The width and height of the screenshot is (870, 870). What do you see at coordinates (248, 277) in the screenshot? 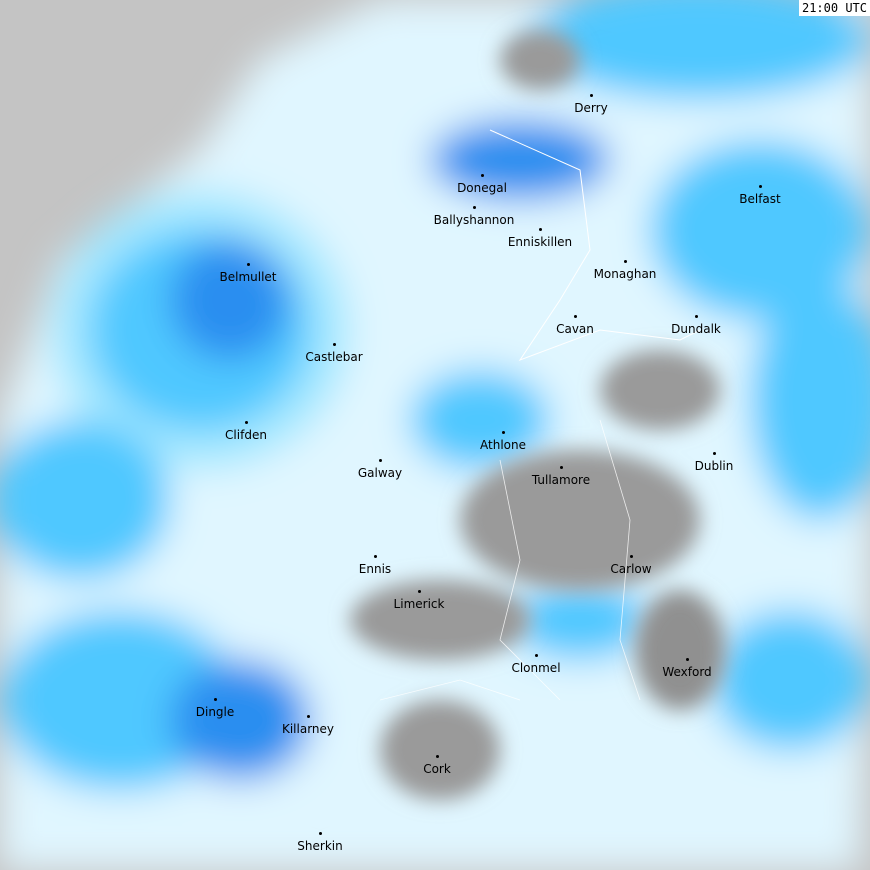
I see `city-label-belmullet: Belmullet` at bounding box center [248, 277].